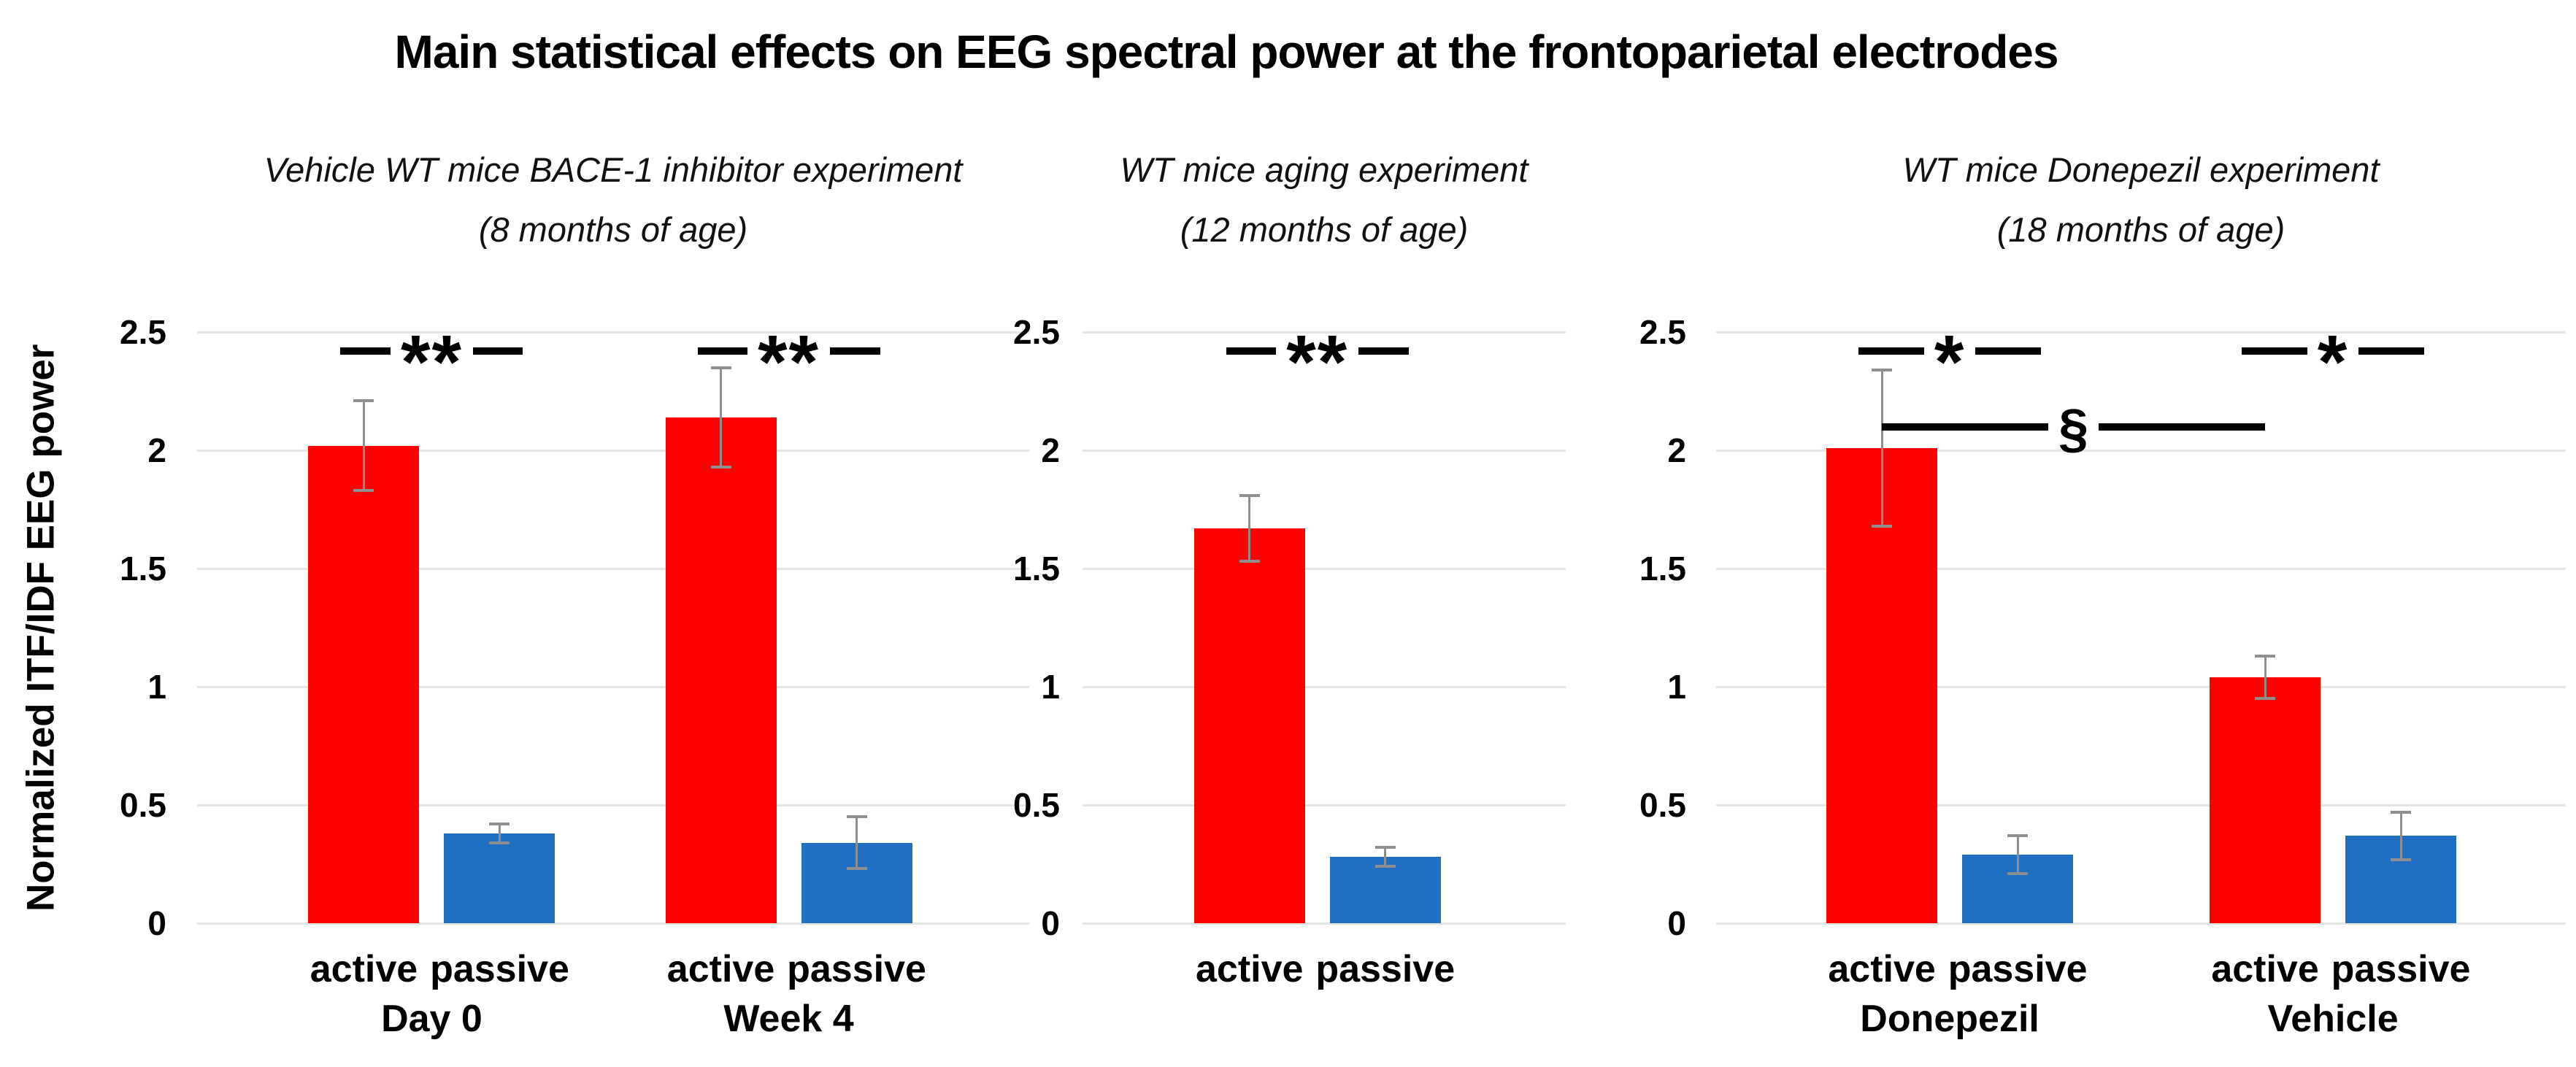  What do you see at coordinates (41, 628) in the screenshot?
I see `y-axis-label: Normalized ITF/IDF EEG power` at bounding box center [41, 628].